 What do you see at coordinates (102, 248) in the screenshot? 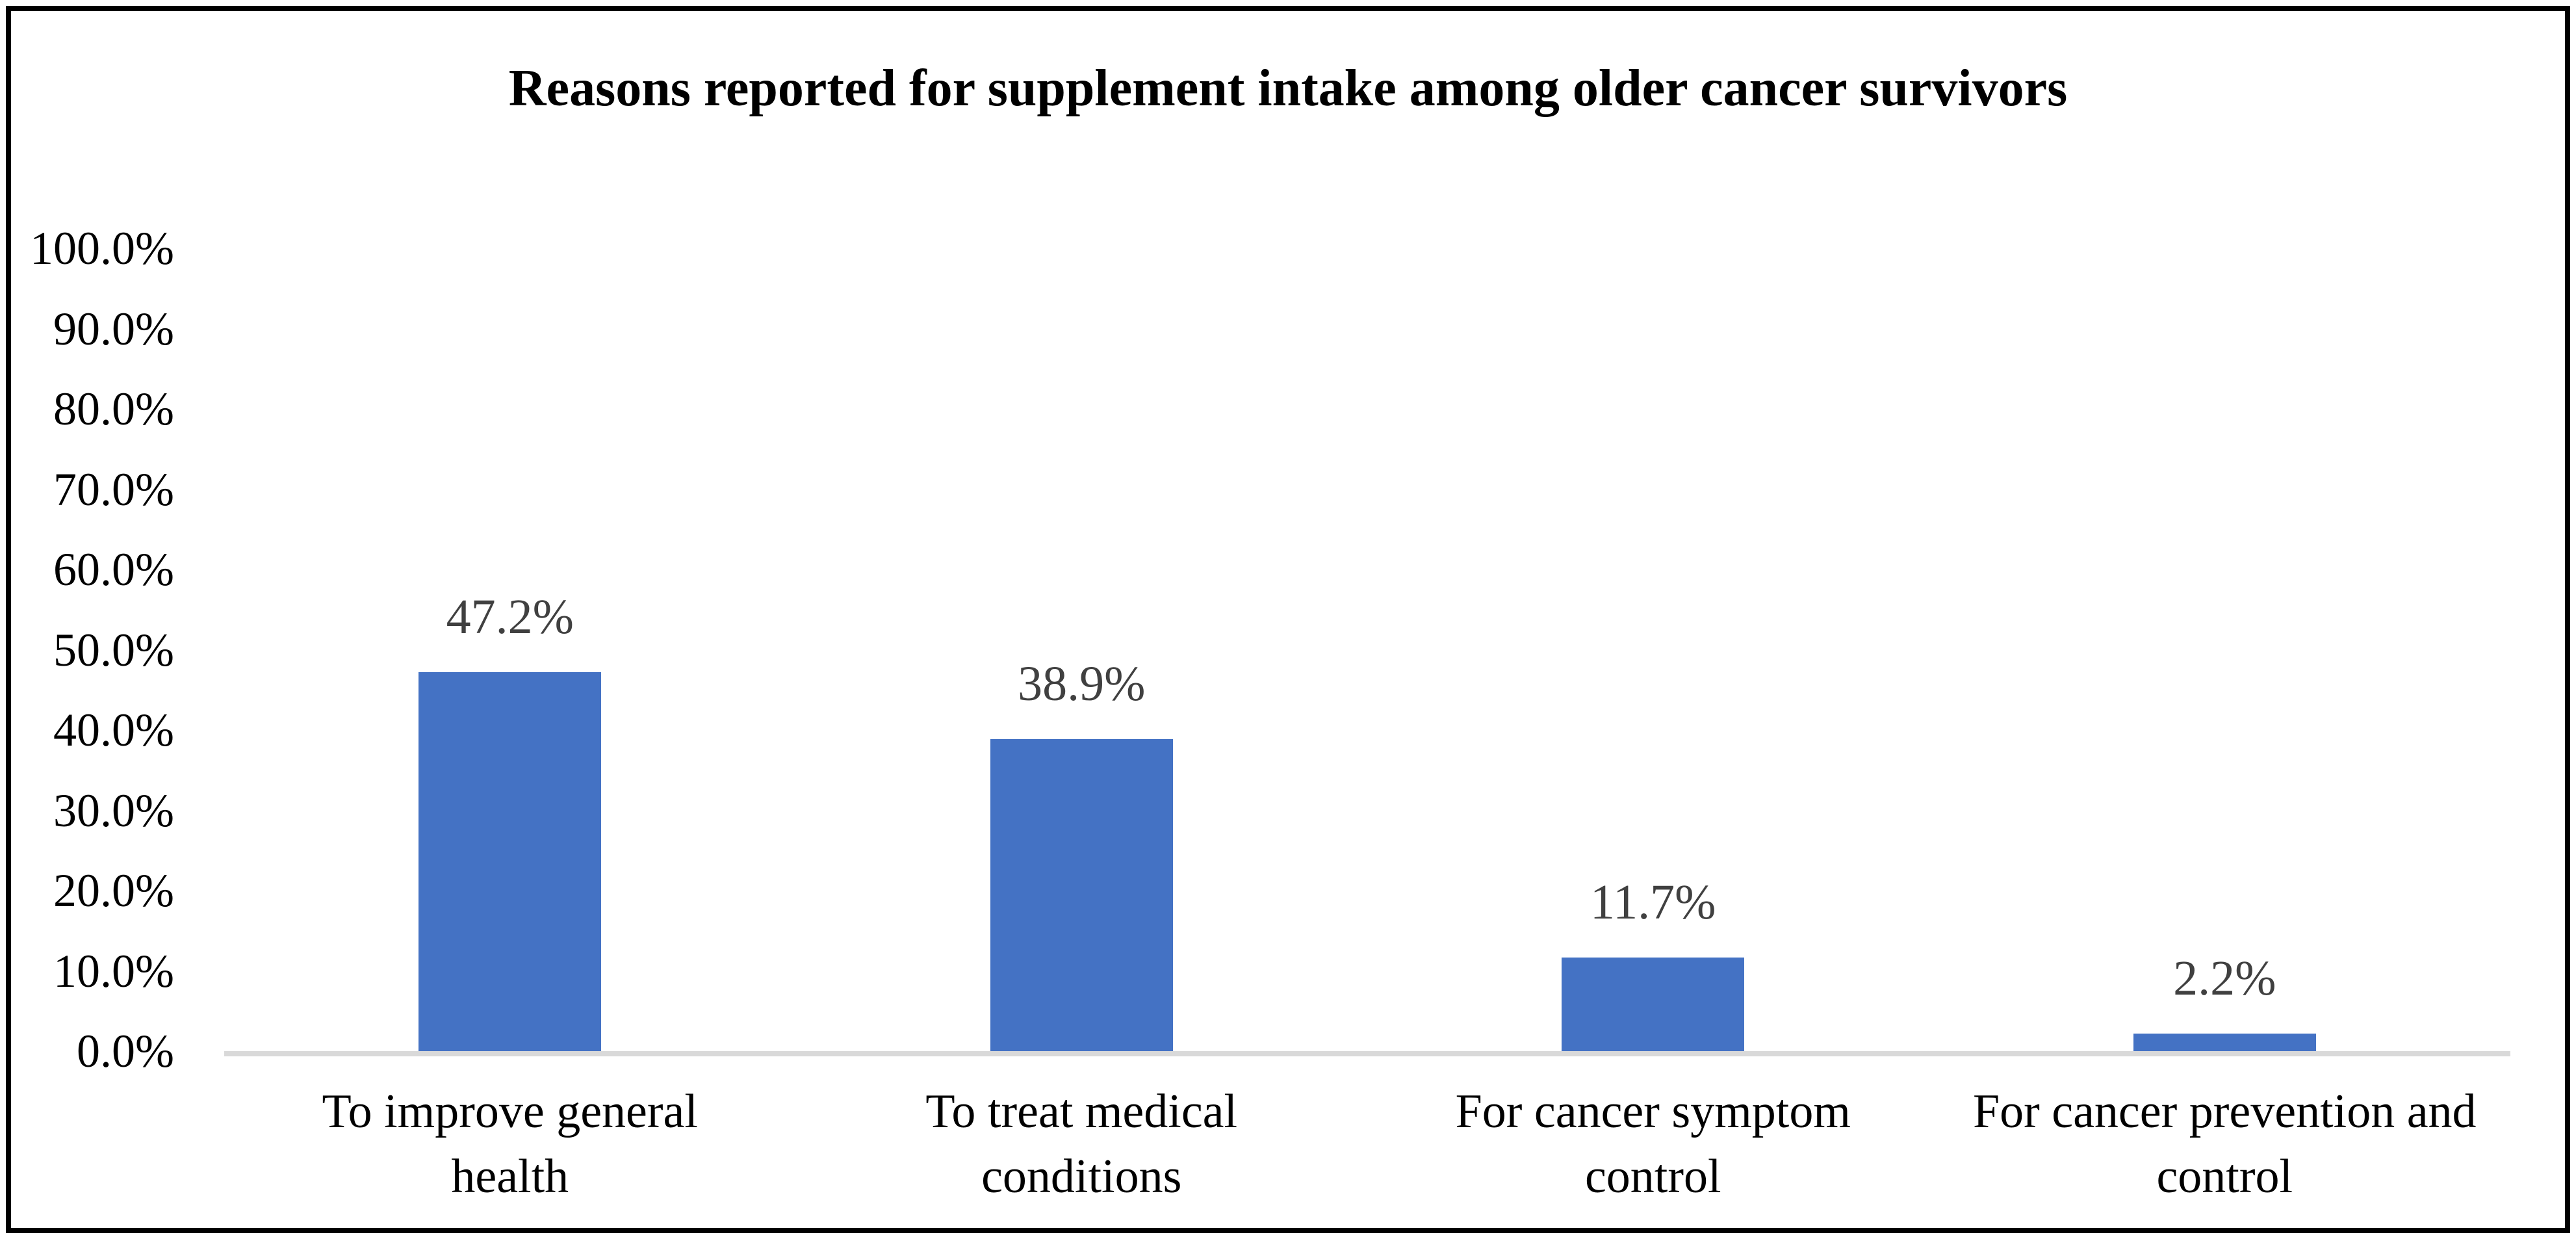
I see `y-tick-label: 100.0%` at bounding box center [102, 248].